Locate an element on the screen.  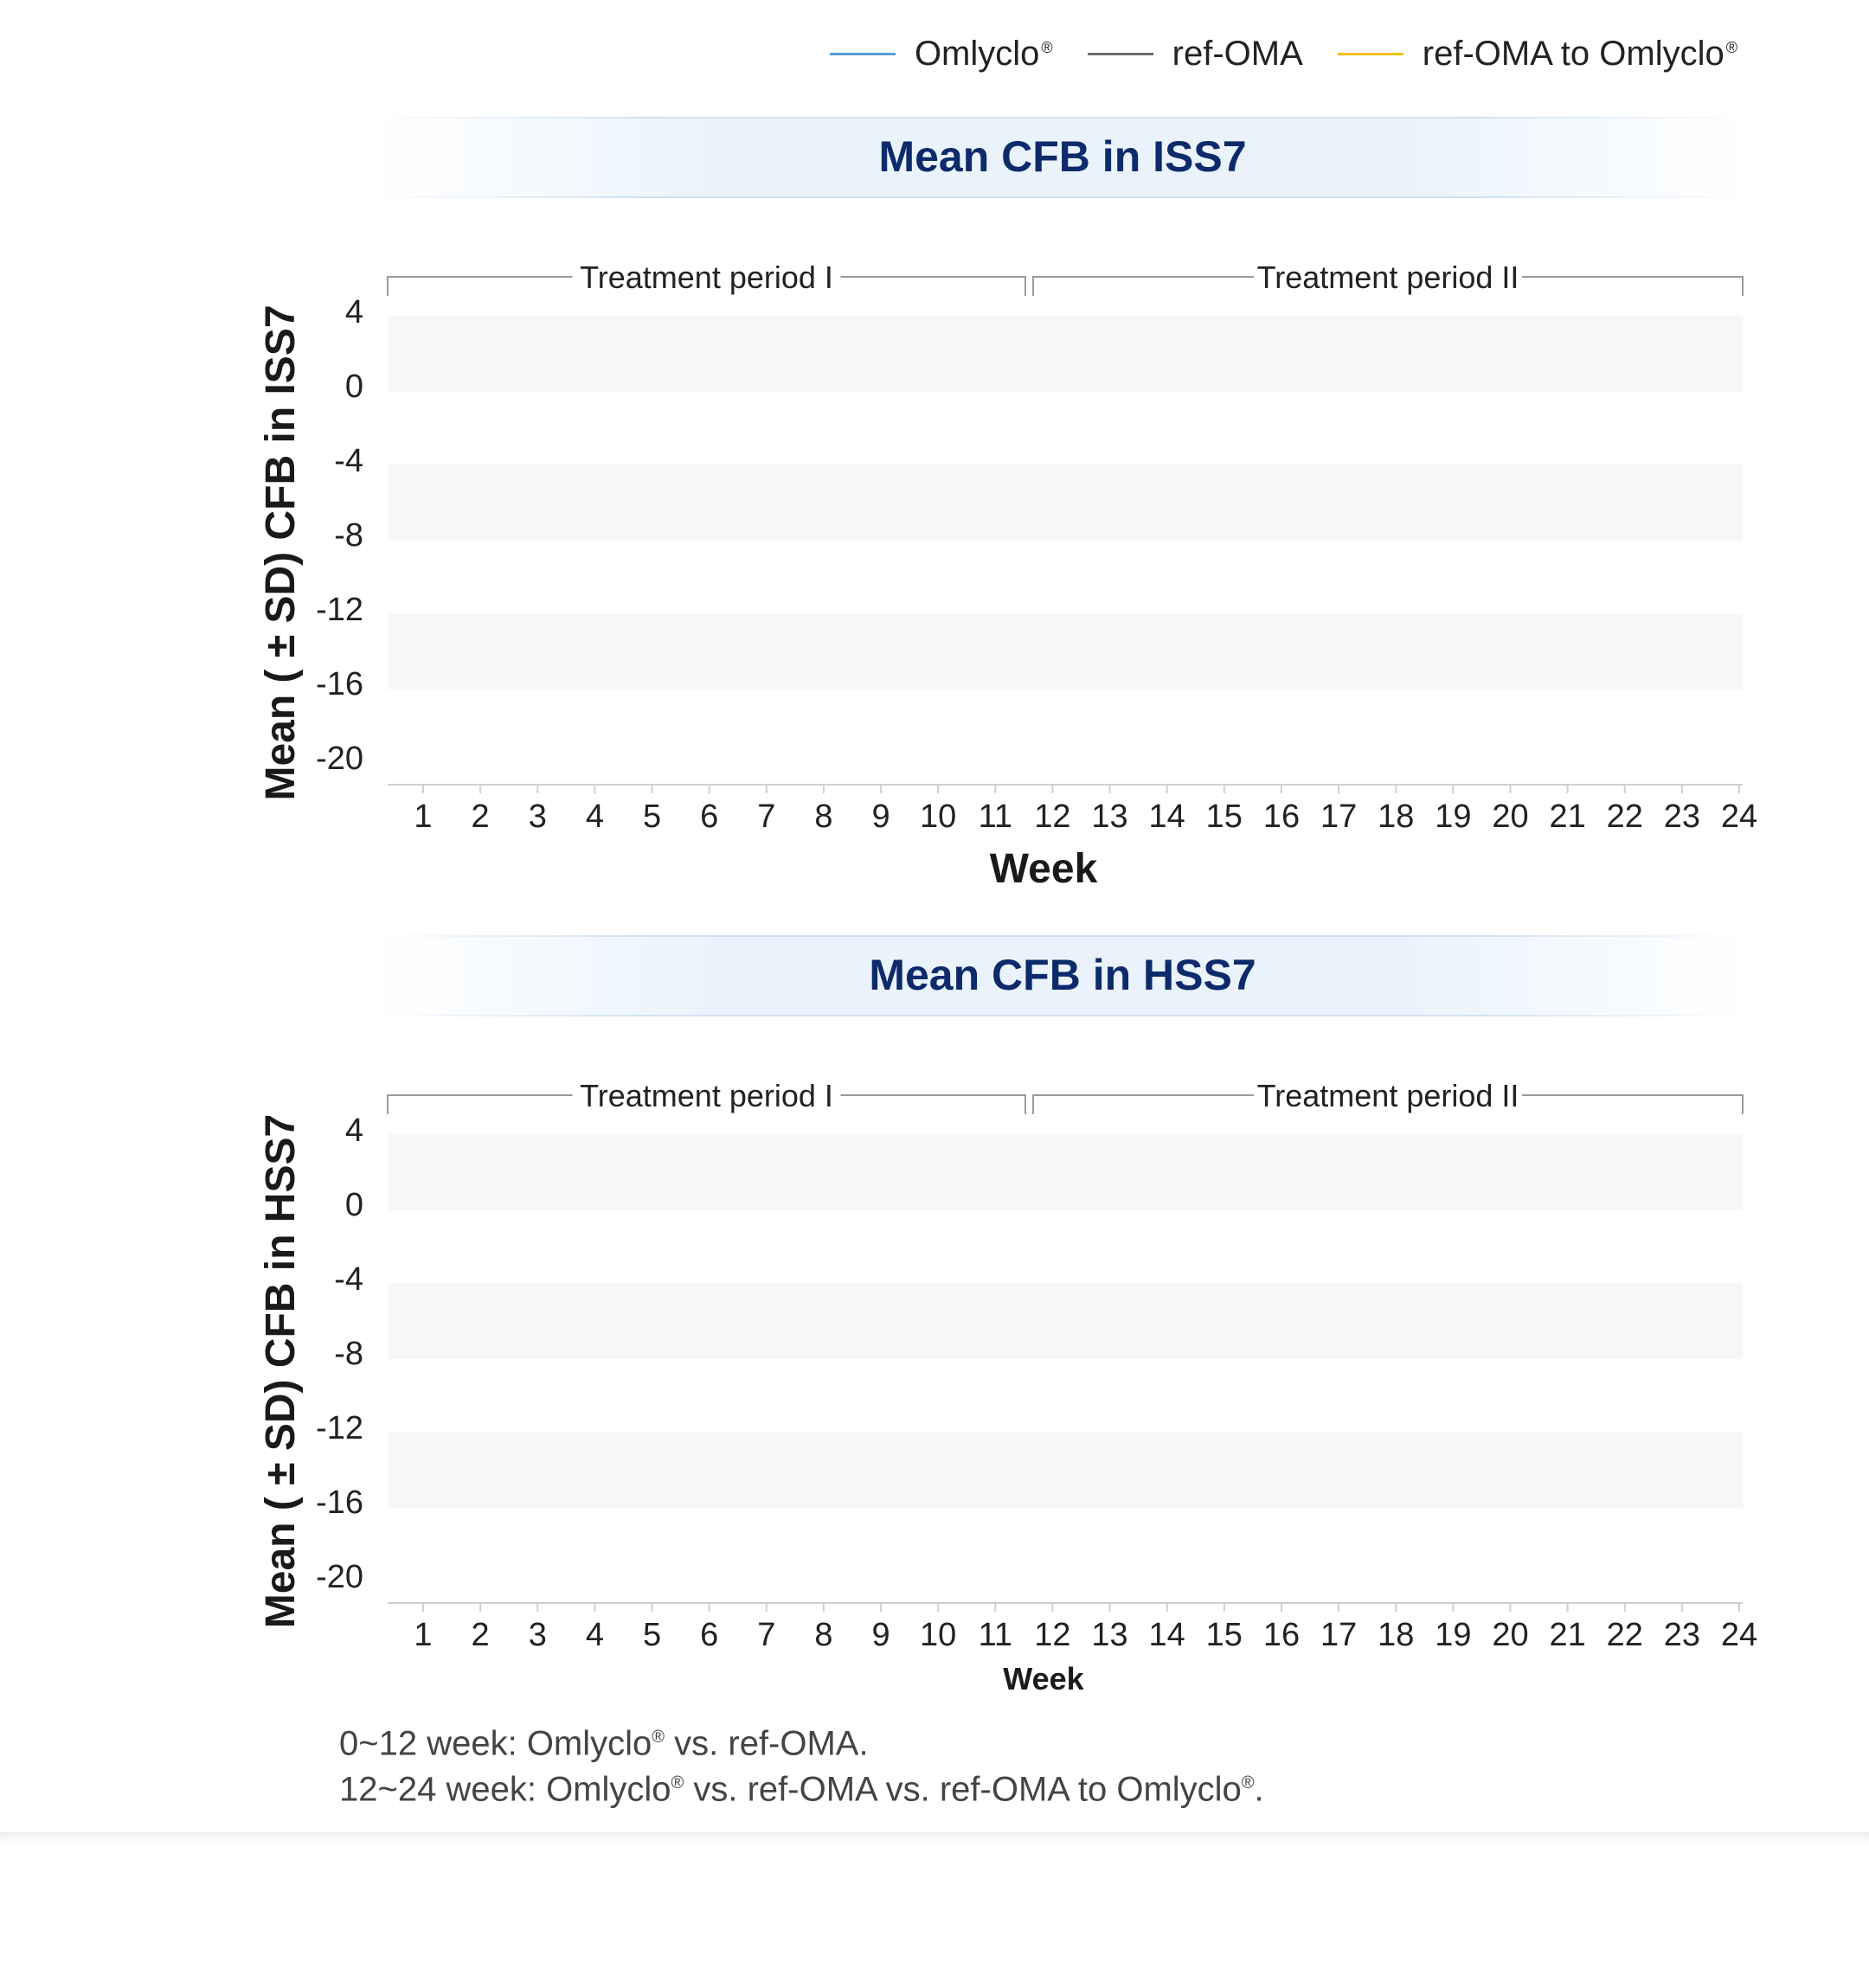
y-axis-title: Mean ( ± SD) CFB in HSS7 is located at coordinates (281, 1371).